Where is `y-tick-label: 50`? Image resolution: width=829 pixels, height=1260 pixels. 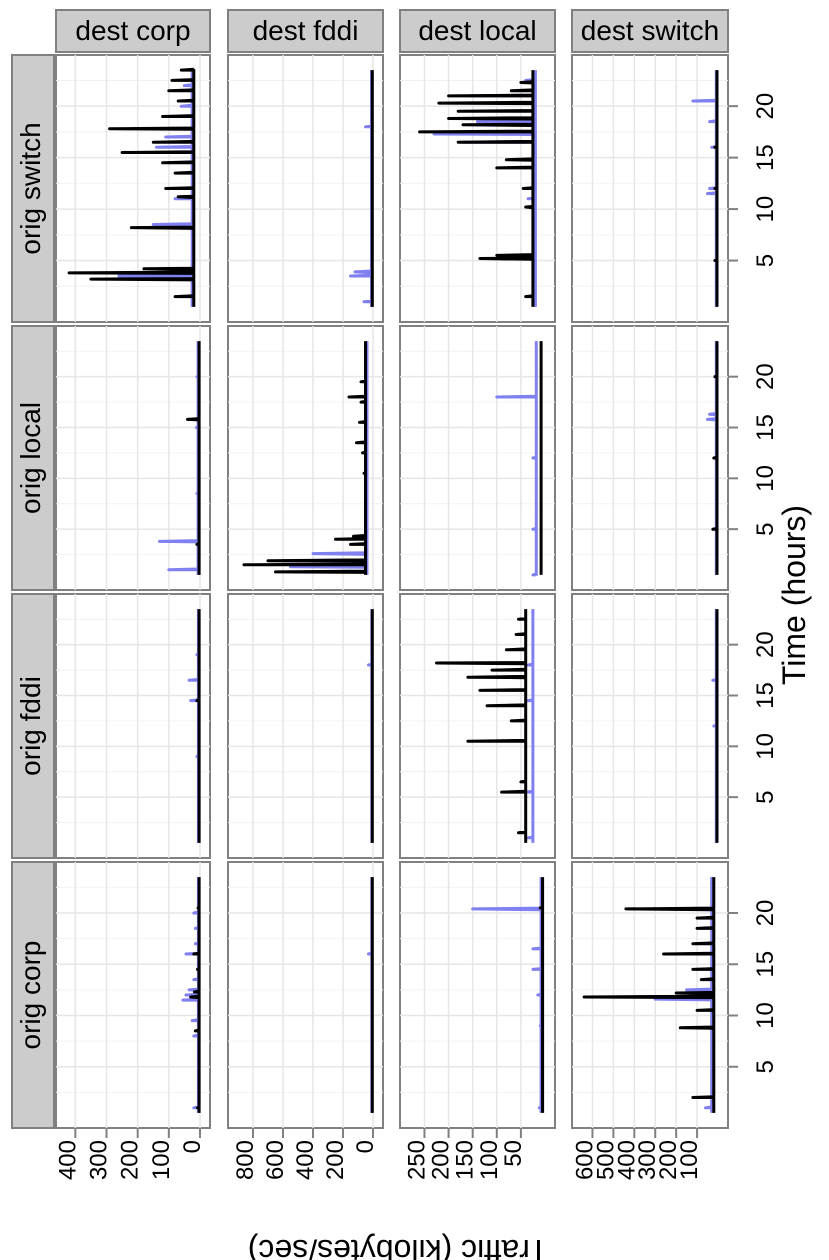
y-tick-label: 50 is located at coordinates (513, 1153).